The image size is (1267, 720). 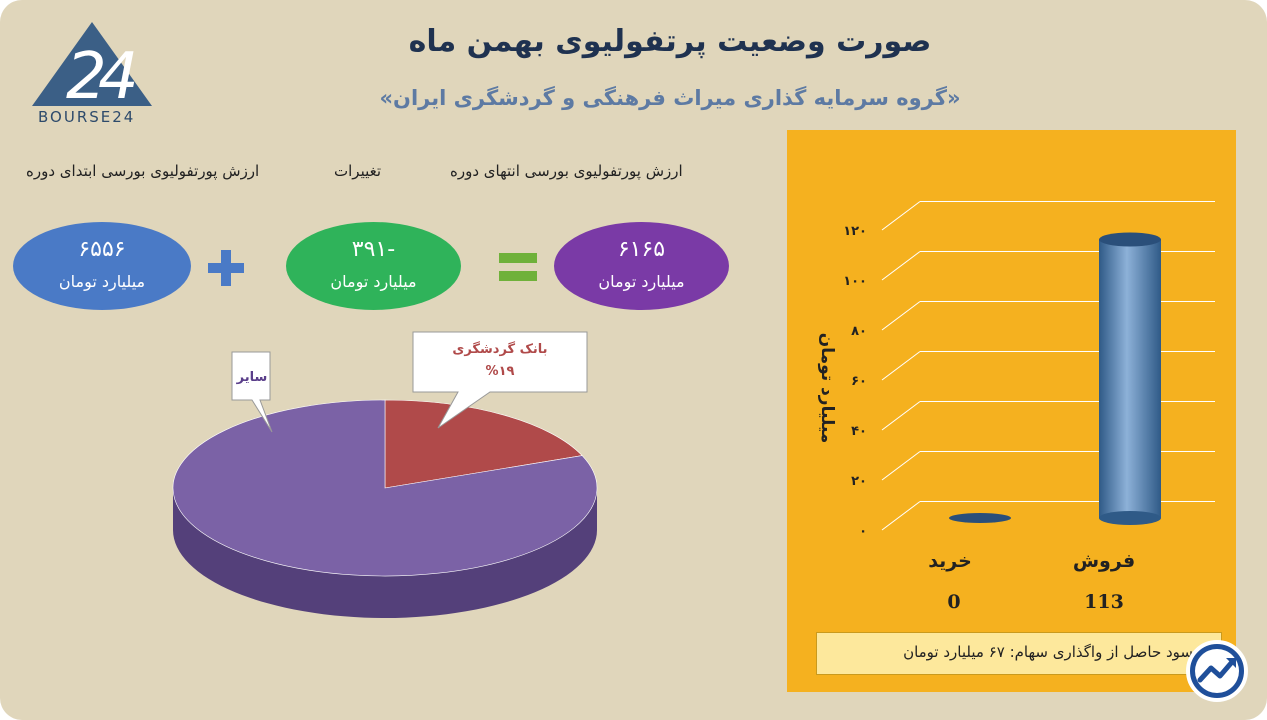 What do you see at coordinates (143, 171) in the screenshot?
I see `start-value-label: ارزش پورتفولیوی بورسی ابتدای دوره` at bounding box center [143, 171].